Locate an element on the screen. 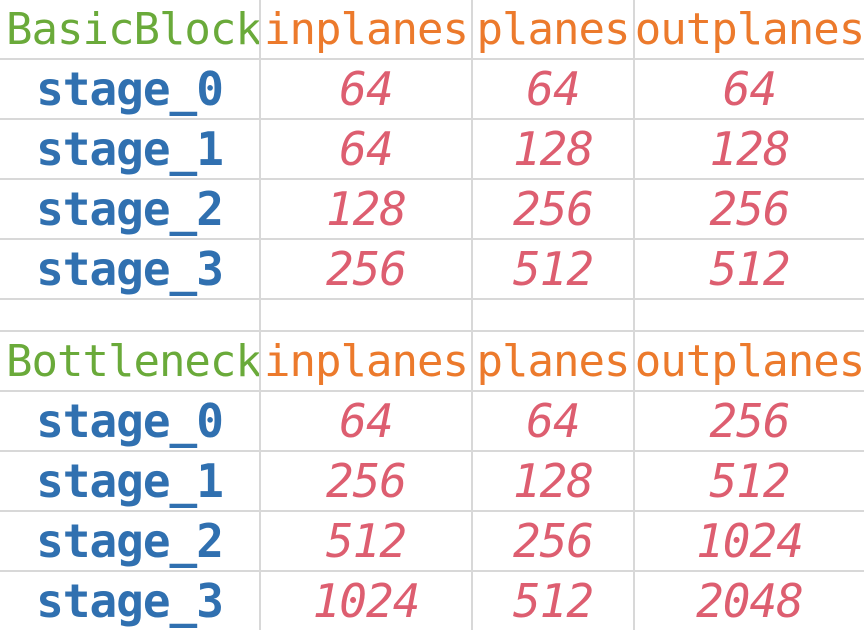 The width and height of the screenshot is (864, 630). value-cell: 2048 is located at coordinates (750, 601).